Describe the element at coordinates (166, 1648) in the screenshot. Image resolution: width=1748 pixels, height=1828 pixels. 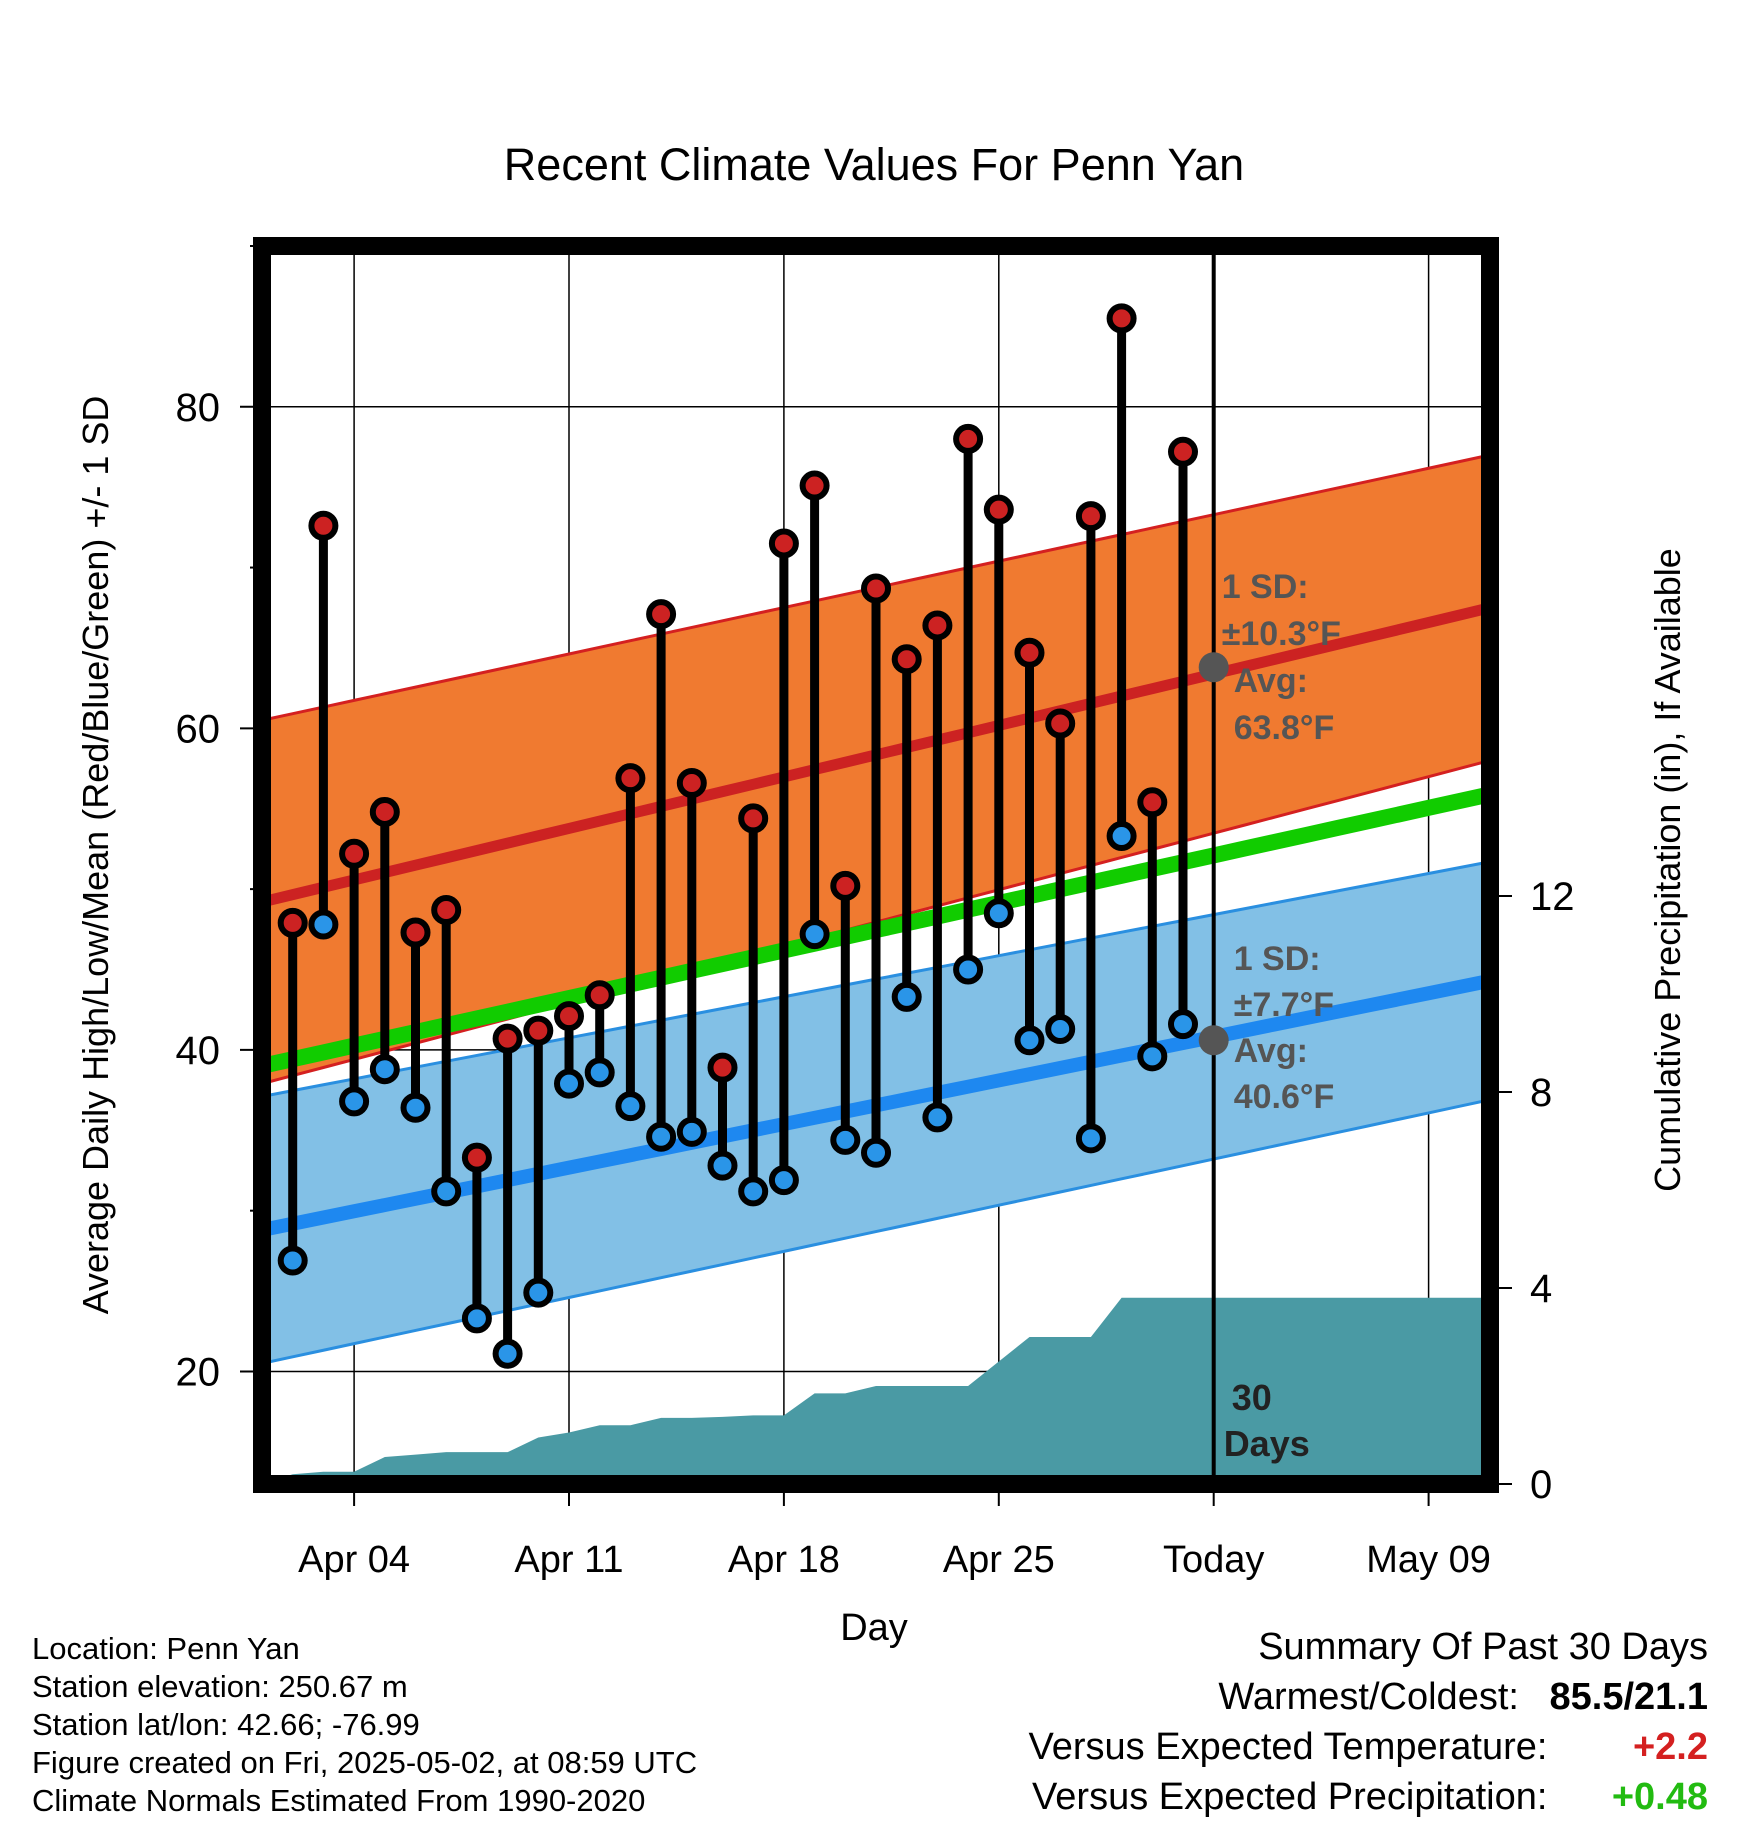
I see `location-text: Location: Penn Yan` at that location.